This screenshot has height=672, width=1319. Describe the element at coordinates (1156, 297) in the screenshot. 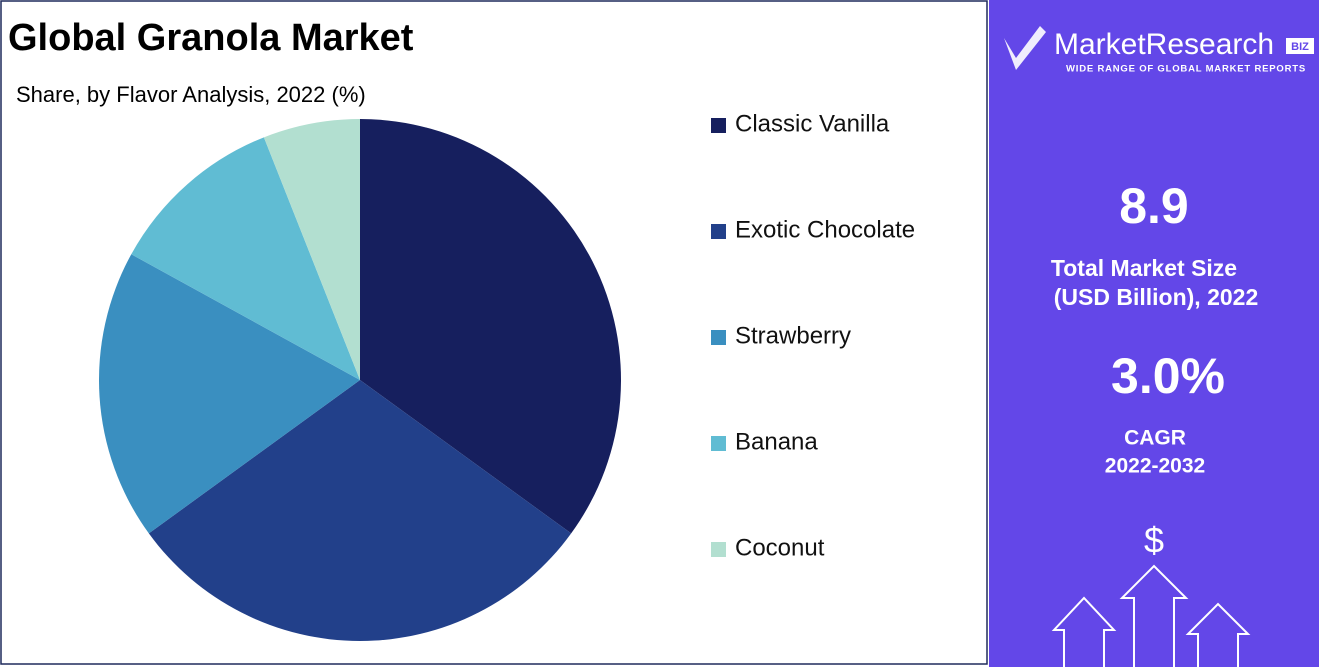

I see `market-size-label: (USD Billion), 2022` at that location.